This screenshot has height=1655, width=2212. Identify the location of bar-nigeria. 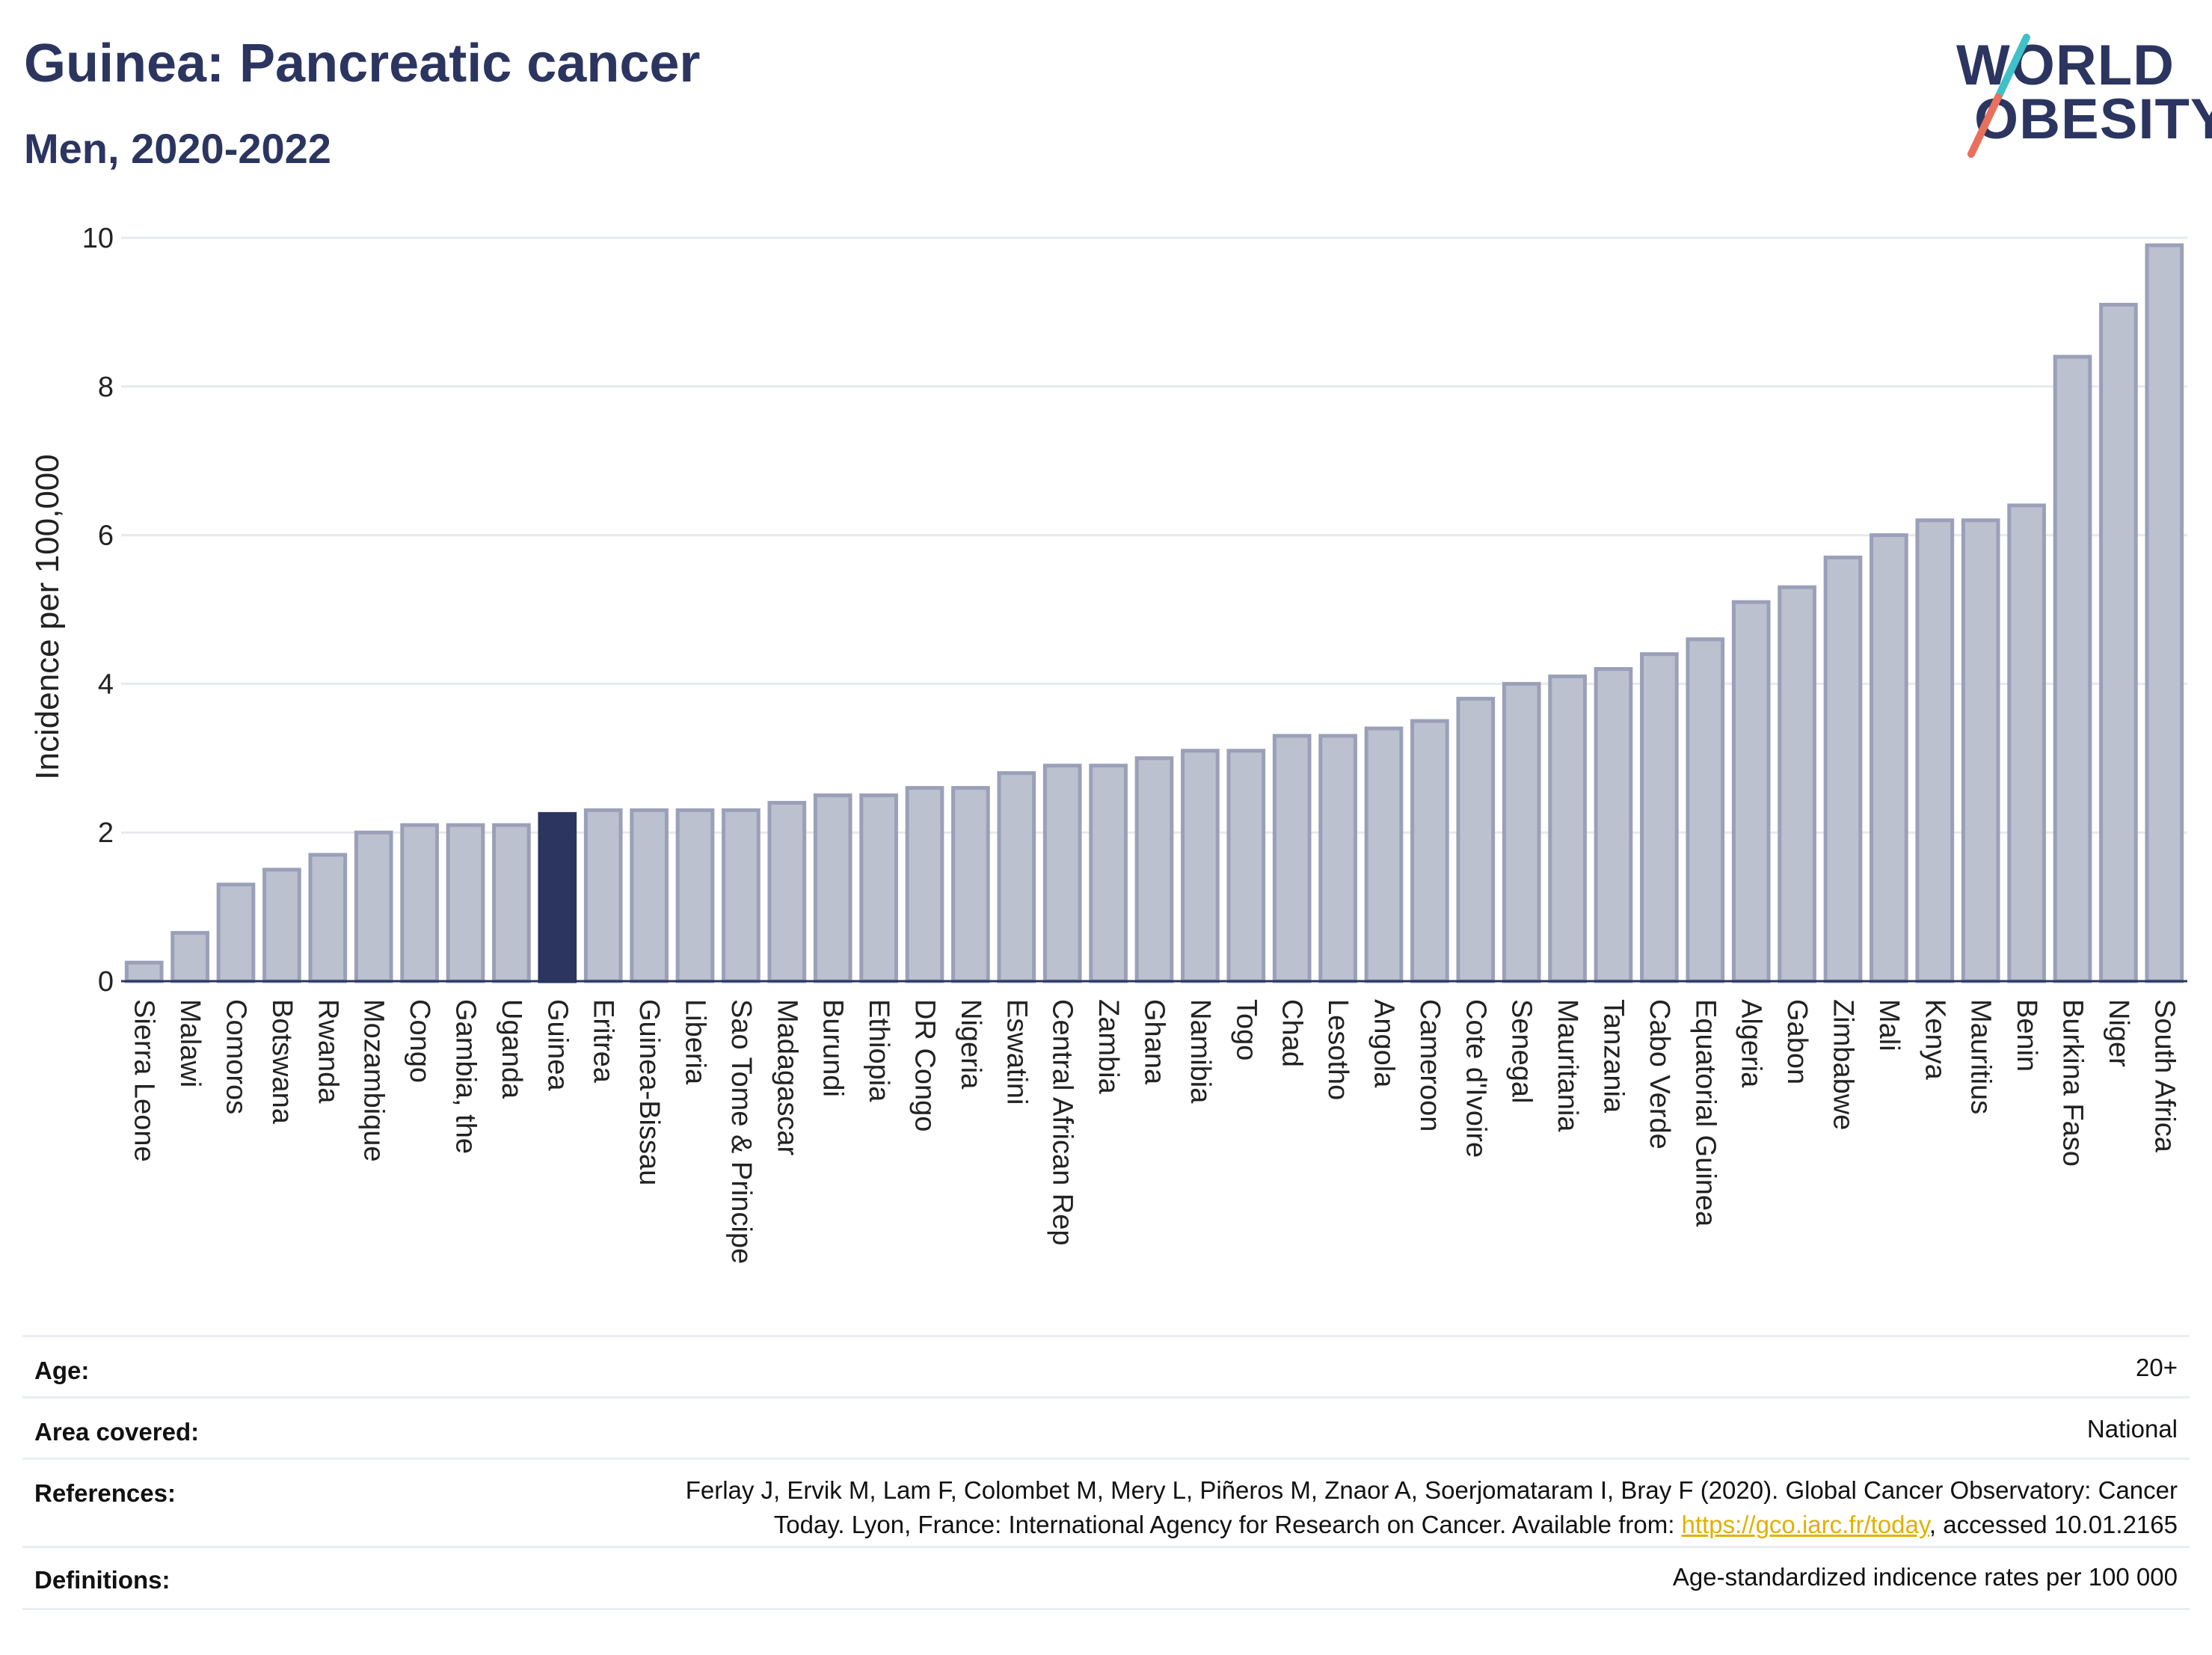
(970, 884).